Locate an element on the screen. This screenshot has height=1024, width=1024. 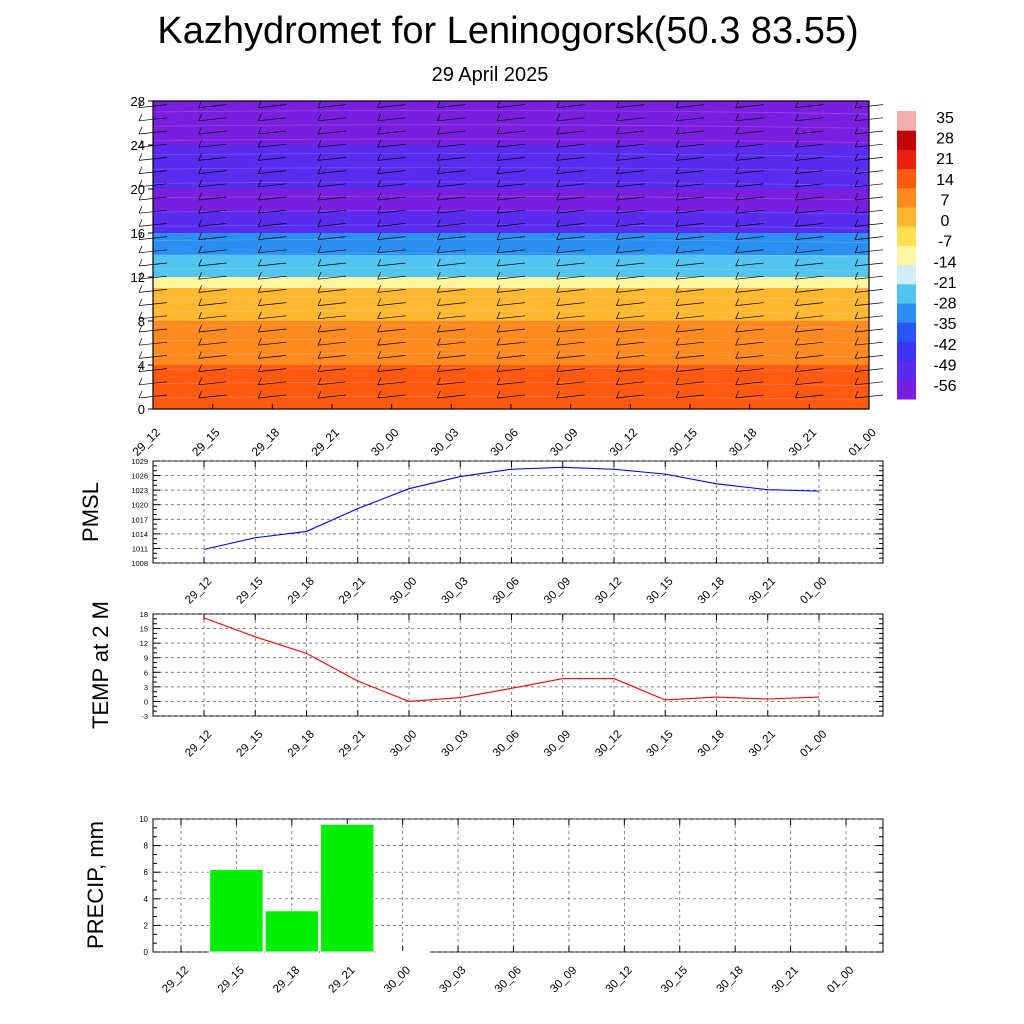
x-tick-label: 30_03 is located at coordinates (455, 743).